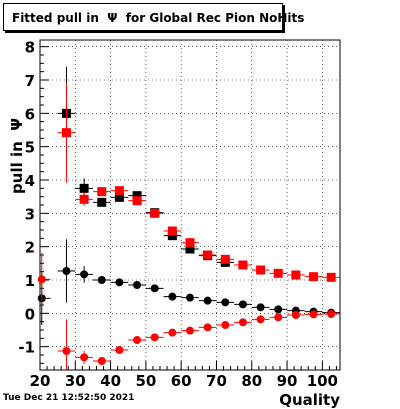  Describe the element at coordinates (30, 214) in the screenshot. I see `y-tick-label: 3` at that location.